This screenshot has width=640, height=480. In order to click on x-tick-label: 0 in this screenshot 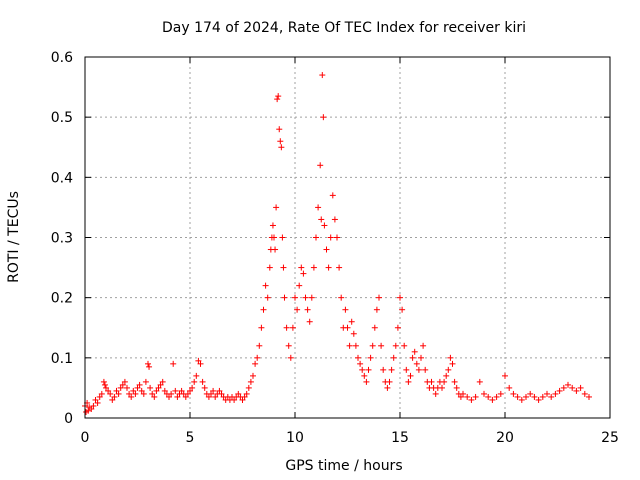, I will do `click(85, 438)`.